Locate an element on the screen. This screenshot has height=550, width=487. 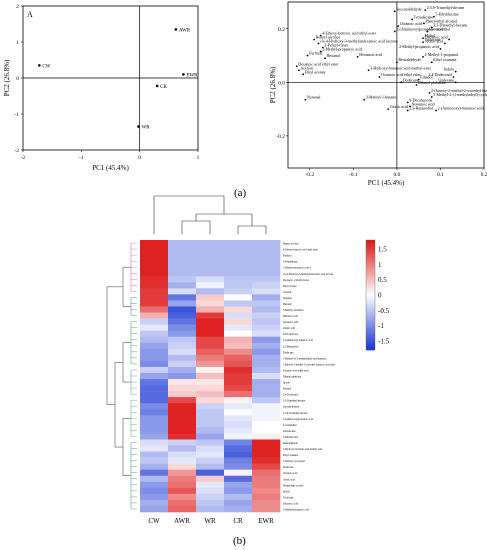
loading-y-tick-label: 0.0 is located at coordinates (281, 83).